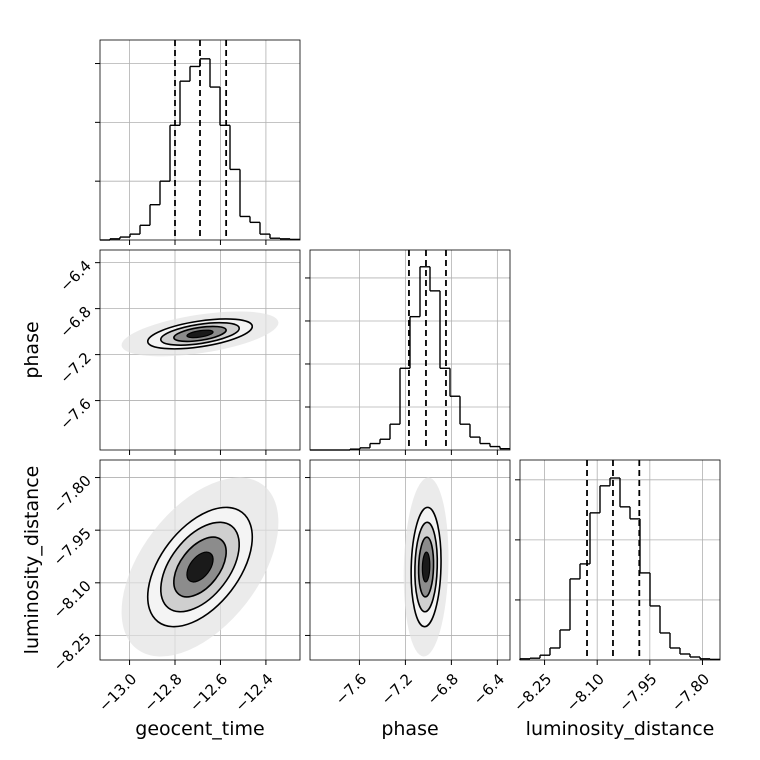 This screenshot has height=760, width=760. I want to click on y-tick-label: −7.80, so click(72, 494).